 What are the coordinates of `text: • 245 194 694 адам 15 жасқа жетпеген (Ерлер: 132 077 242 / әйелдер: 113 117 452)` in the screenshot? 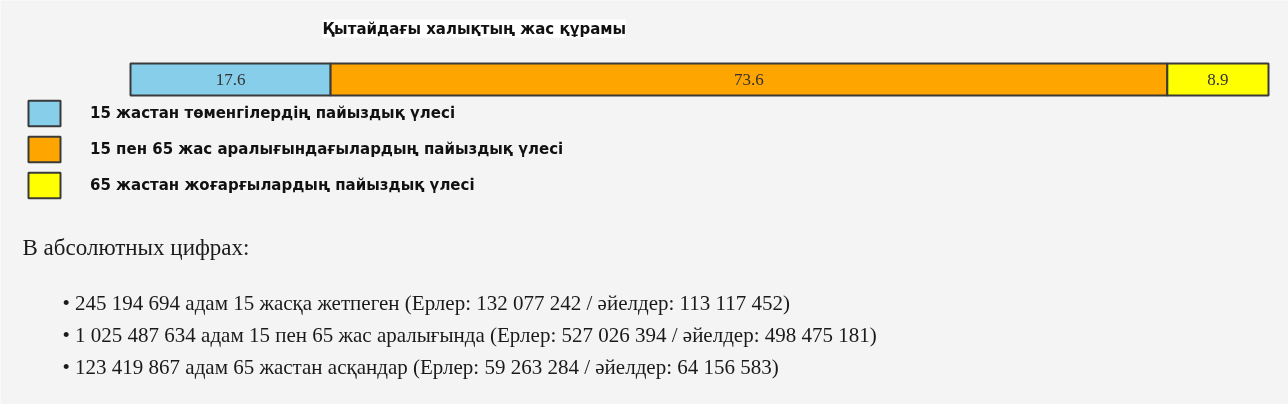 It's located at (426, 302).